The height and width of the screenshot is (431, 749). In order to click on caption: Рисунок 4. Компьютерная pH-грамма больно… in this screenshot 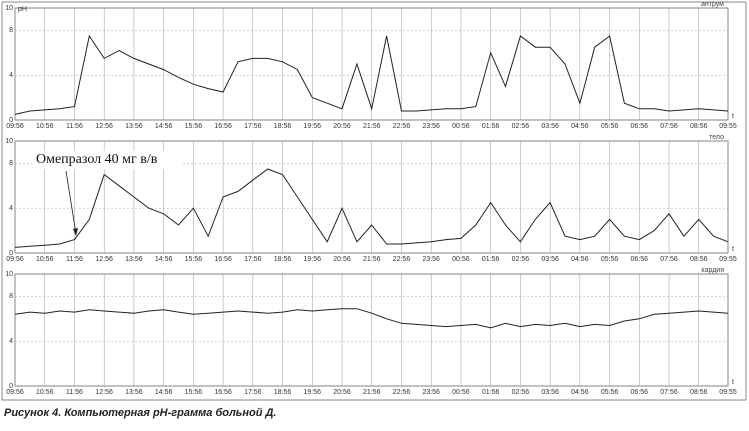, I will do `click(140, 413)`.